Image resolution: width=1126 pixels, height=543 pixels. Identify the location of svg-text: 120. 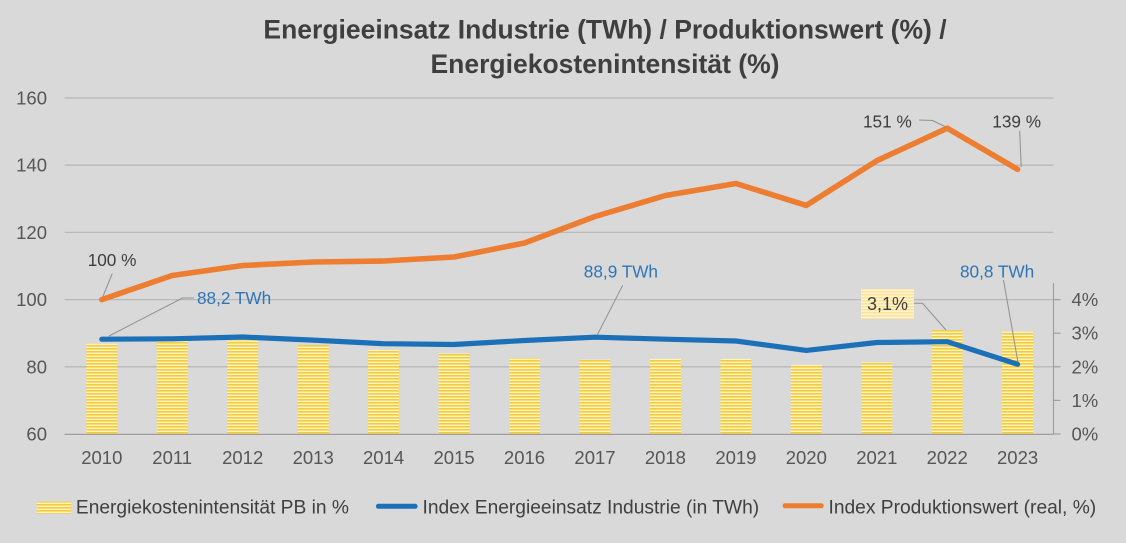
(31, 232).